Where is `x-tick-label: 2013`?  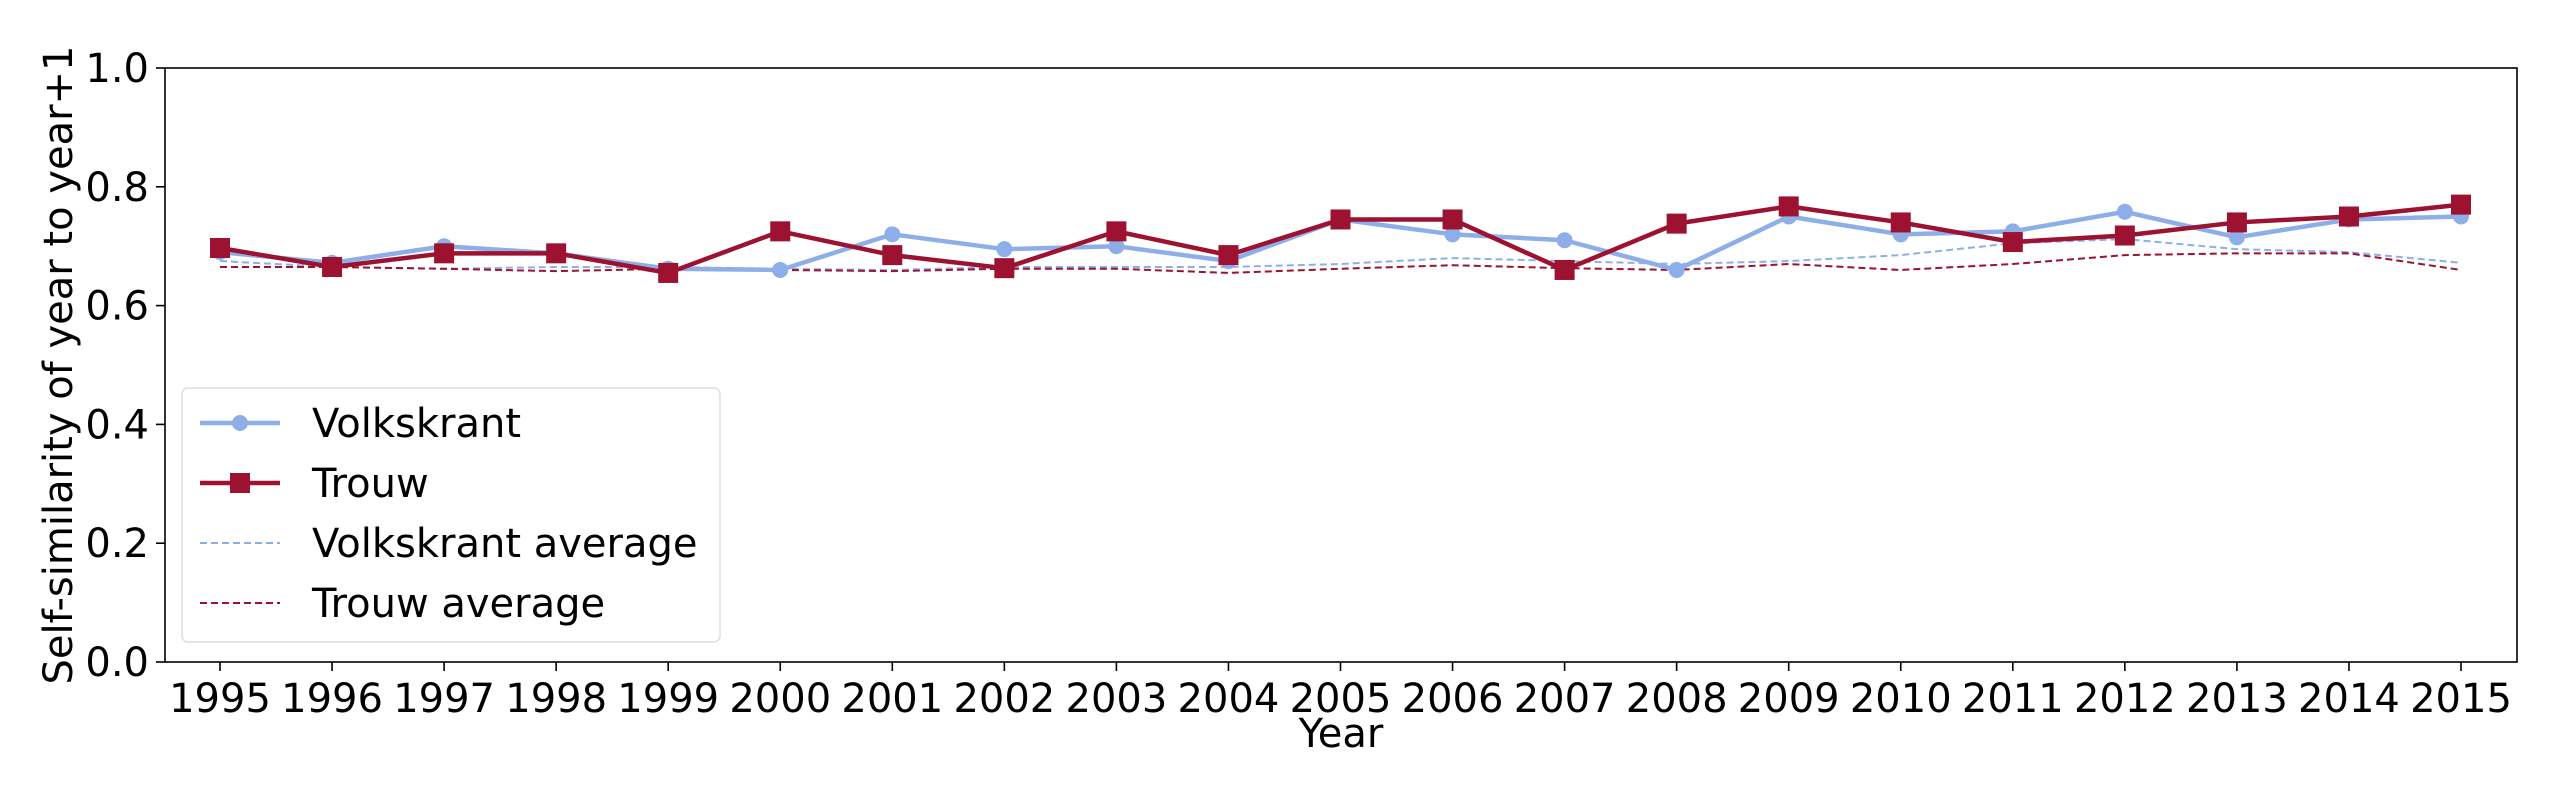
x-tick-label: 2013 is located at coordinates (2237, 699).